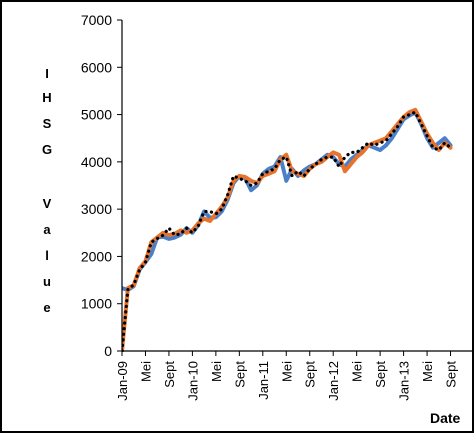  I want to click on y-axis-label-letter: u, so click(47, 281).